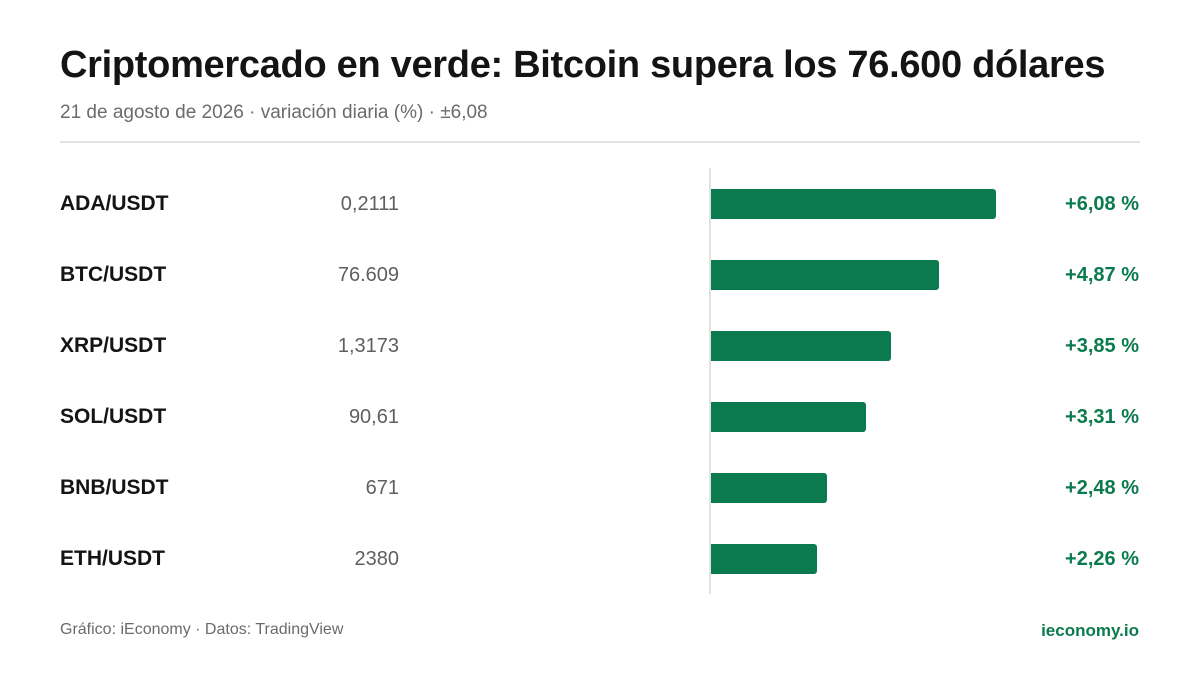 The height and width of the screenshot is (675, 1200). I want to click on change-label: +4,87 %, so click(1102, 275).